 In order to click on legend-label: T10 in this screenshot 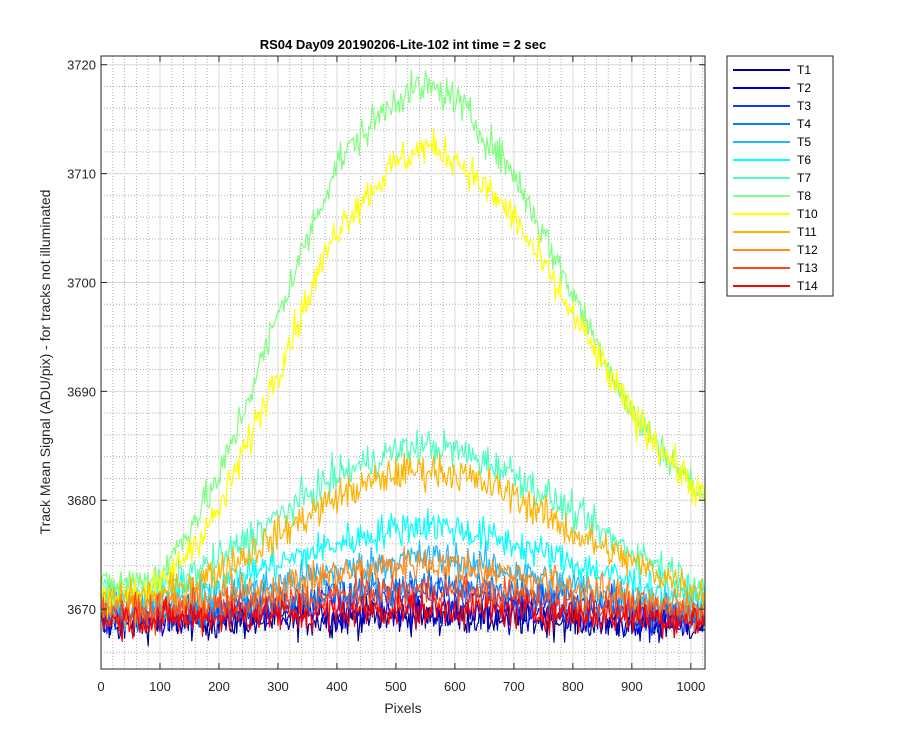, I will do `click(807, 214)`.